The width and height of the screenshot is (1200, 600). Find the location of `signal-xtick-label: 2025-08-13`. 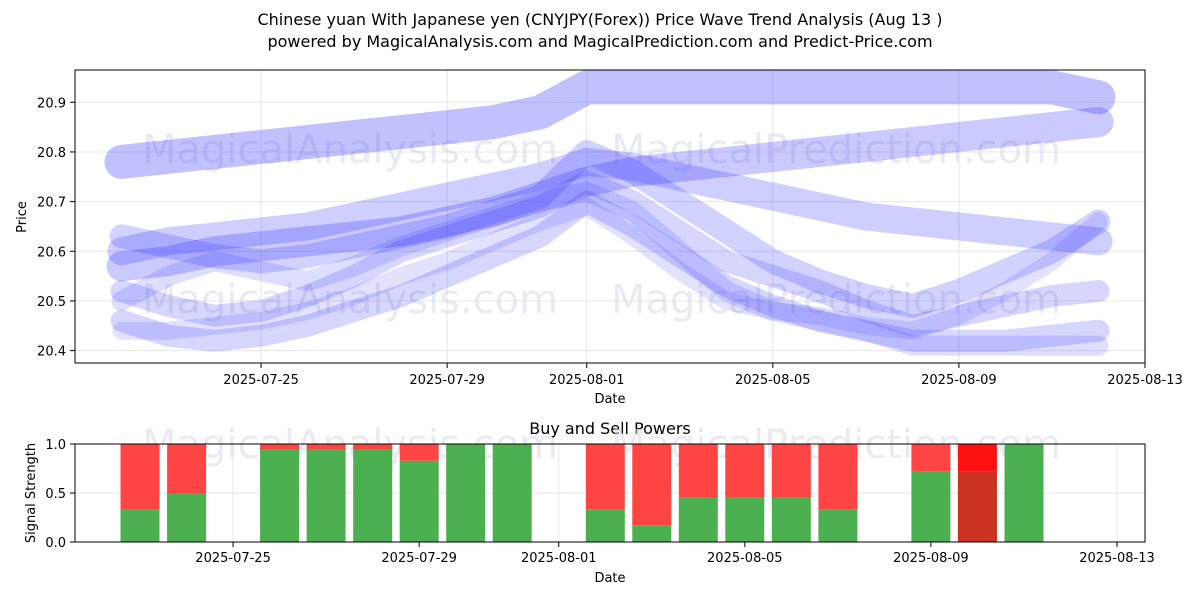

signal-xtick-label: 2025-08-13 is located at coordinates (1117, 558).